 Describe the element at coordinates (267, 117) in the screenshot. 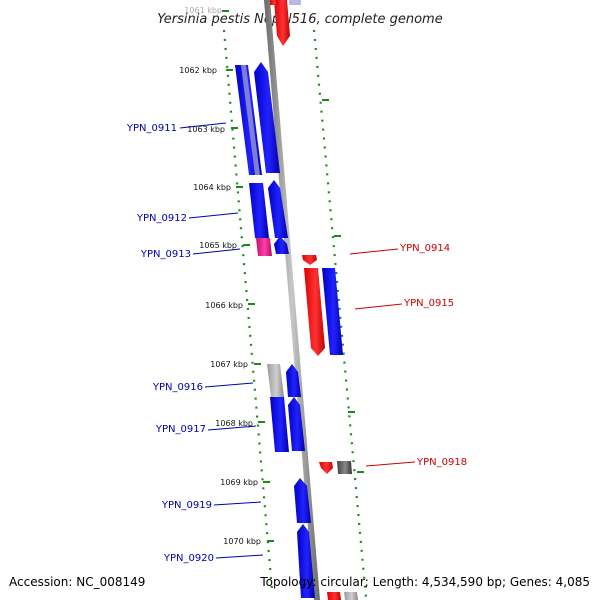

I see `gene-arrow-ypn-0911b` at that location.